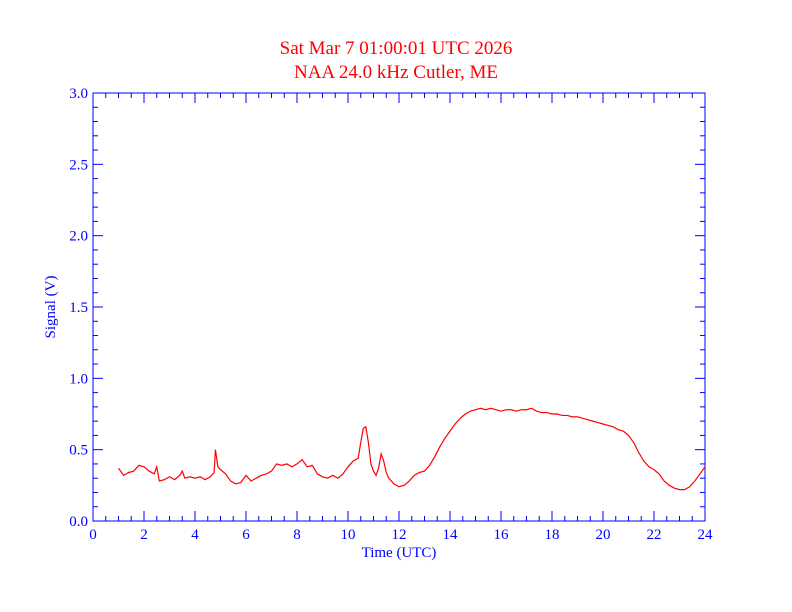 The height and width of the screenshot is (612, 792). Describe the element at coordinates (552, 535) in the screenshot. I see `x-tick-label: 18` at that location.